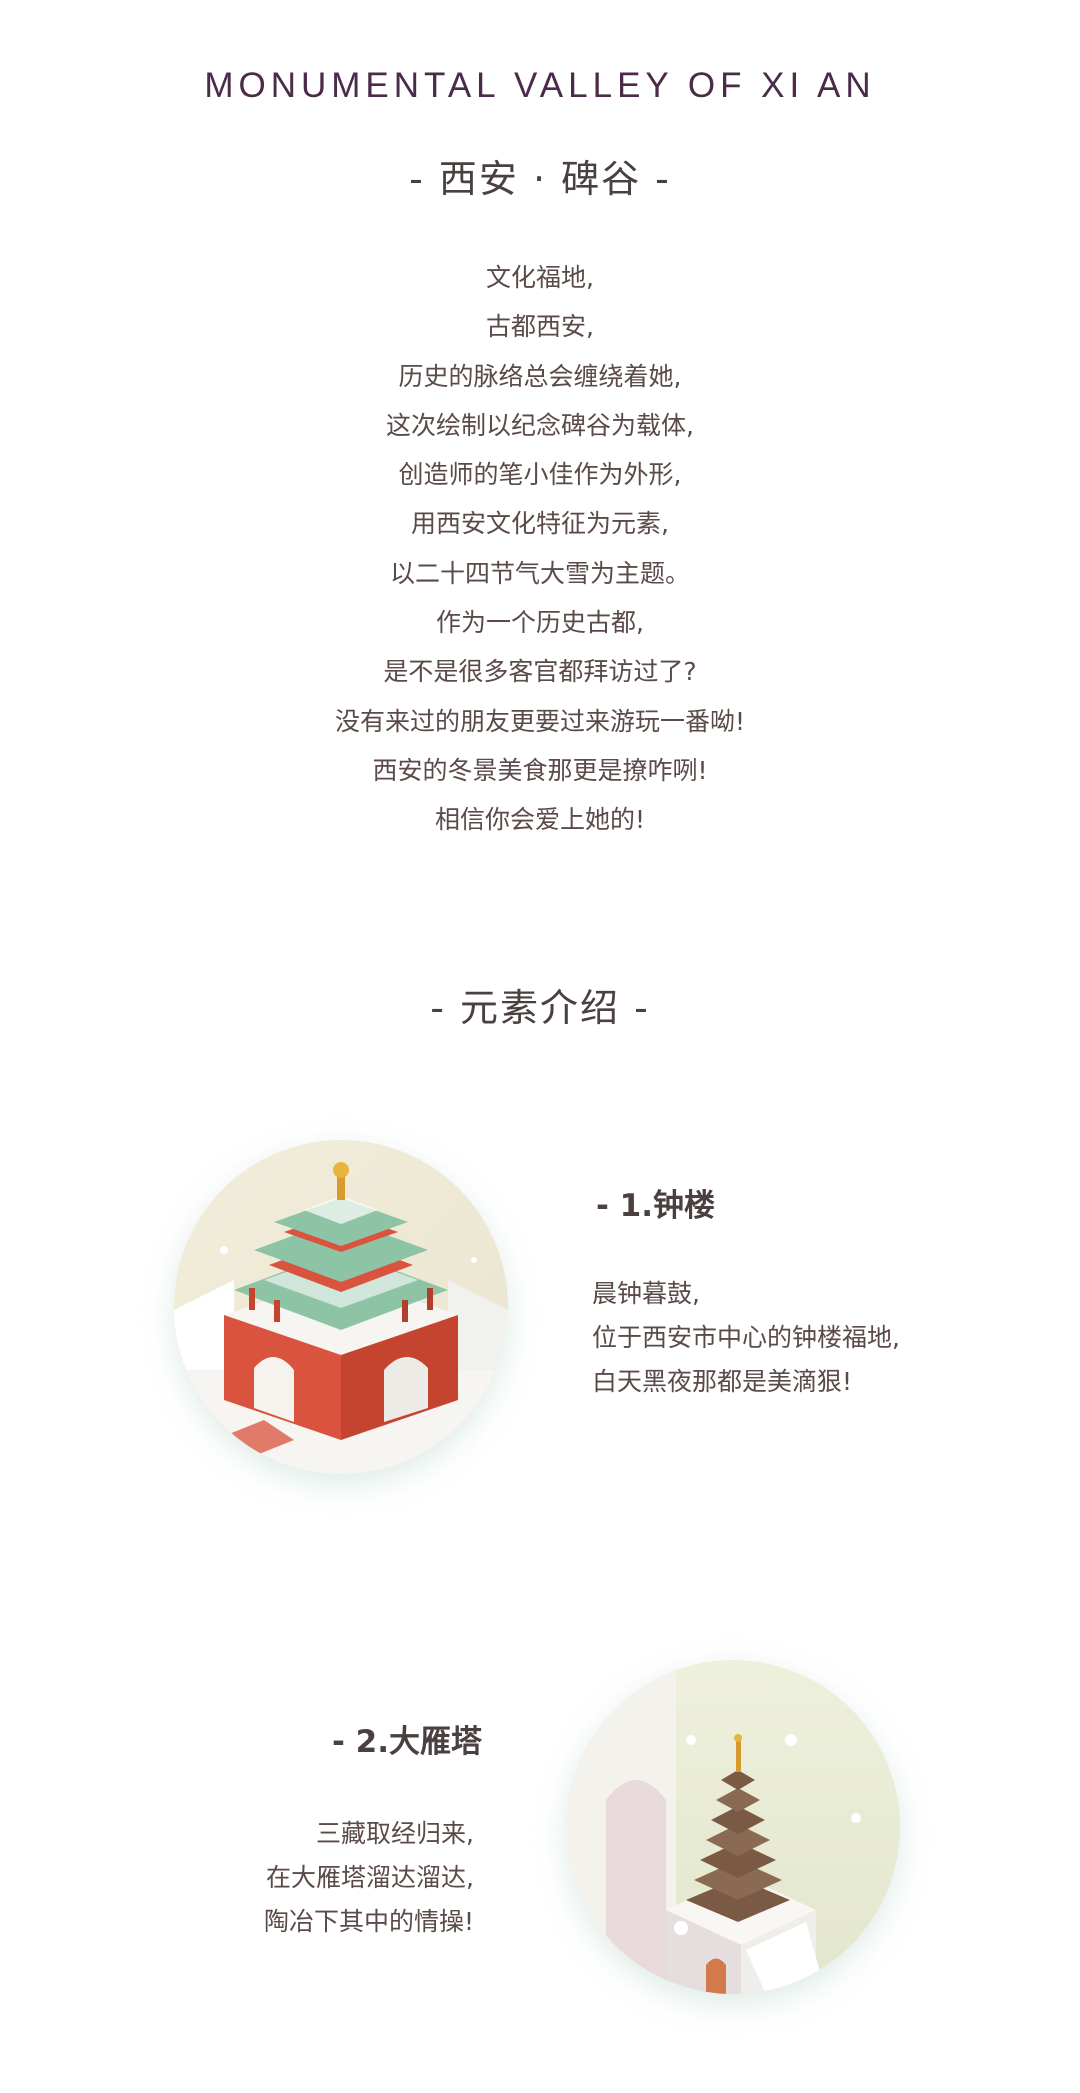  What do you see at coordinates (540, 770) in the screenshot?
I see `intro-line: 西安的冬景美食那更是撩咋咧!` at bounding box center [540, 770].